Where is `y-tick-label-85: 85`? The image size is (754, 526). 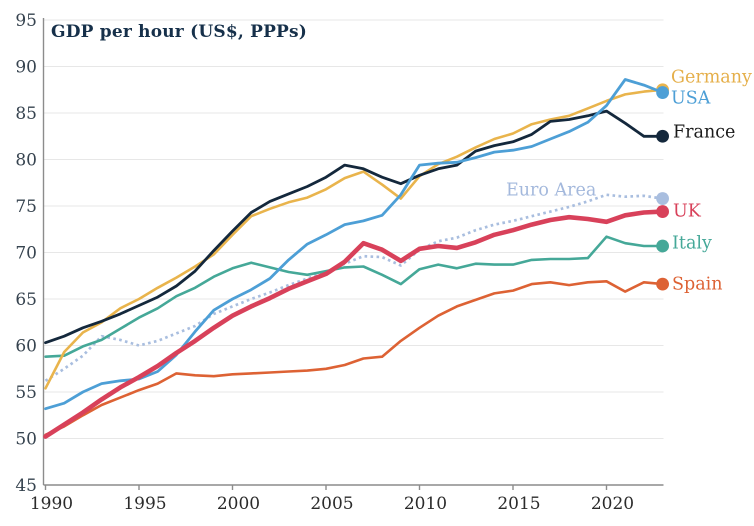 y-tick-label-85: 85 is located at coordinates (26, 114).